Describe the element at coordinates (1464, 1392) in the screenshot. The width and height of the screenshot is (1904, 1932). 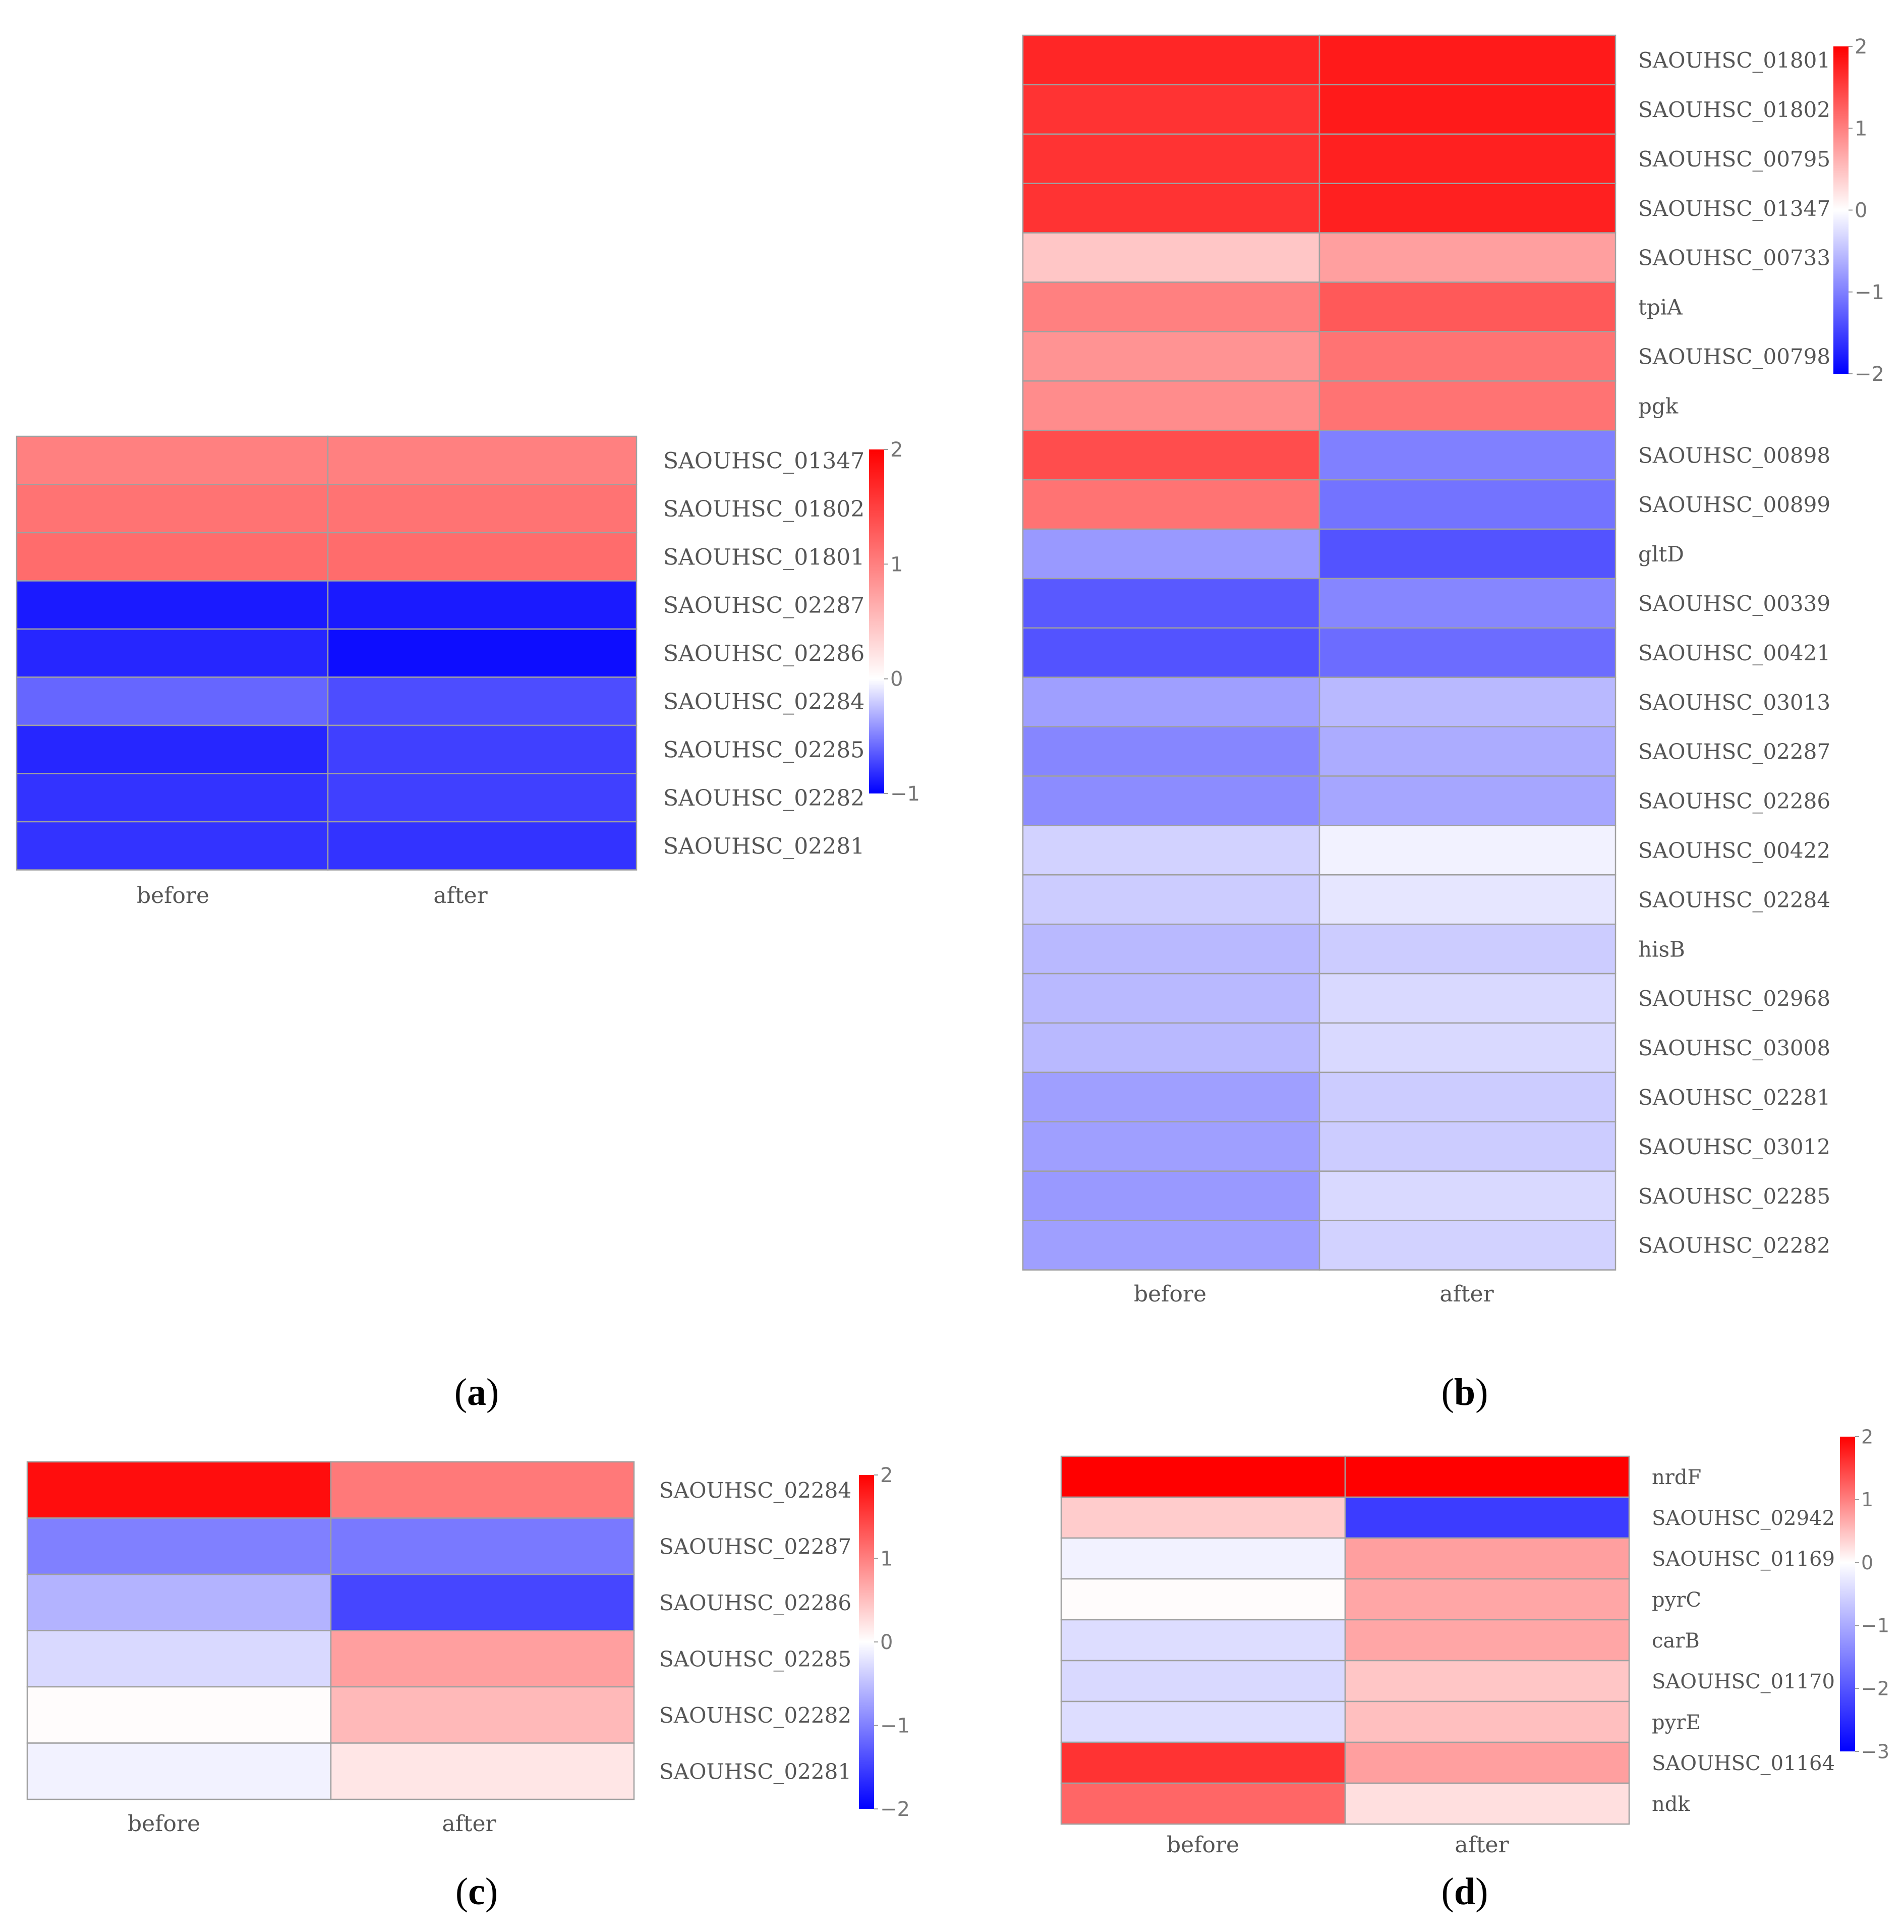
I see `panel-label: (b)` at that location.